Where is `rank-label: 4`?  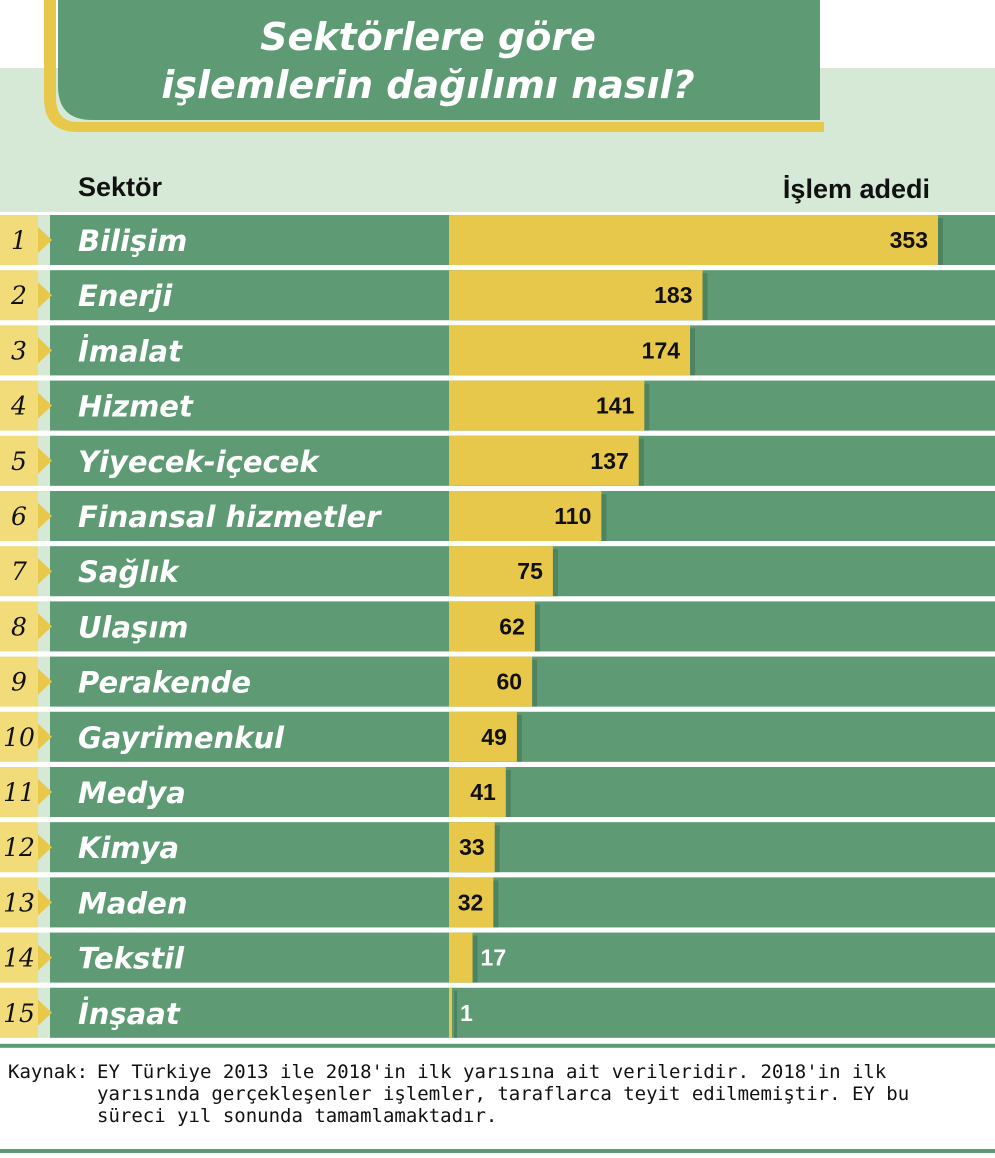 rank-label: 4 is located at coordinates (18, 406).